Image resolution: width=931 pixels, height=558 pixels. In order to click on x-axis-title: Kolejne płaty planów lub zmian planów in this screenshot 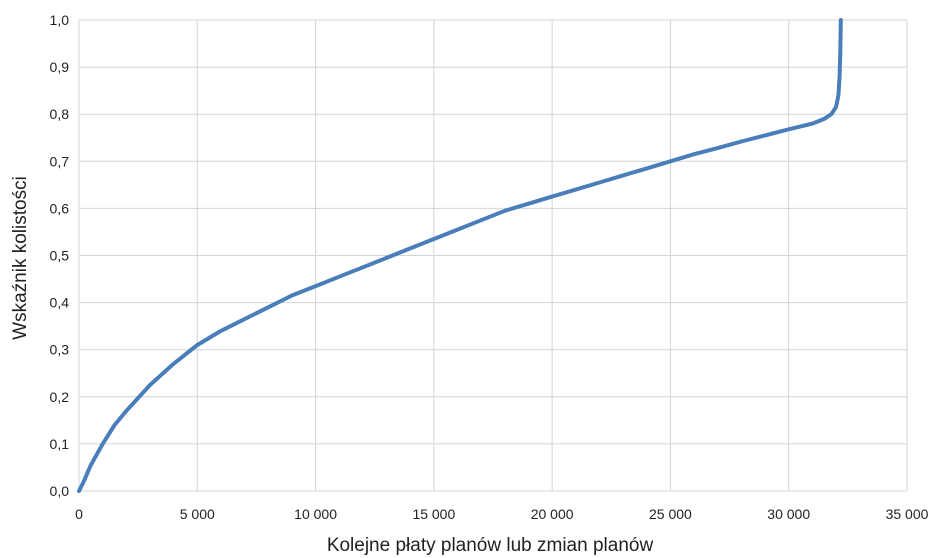, I will do `click(490, 545)`.